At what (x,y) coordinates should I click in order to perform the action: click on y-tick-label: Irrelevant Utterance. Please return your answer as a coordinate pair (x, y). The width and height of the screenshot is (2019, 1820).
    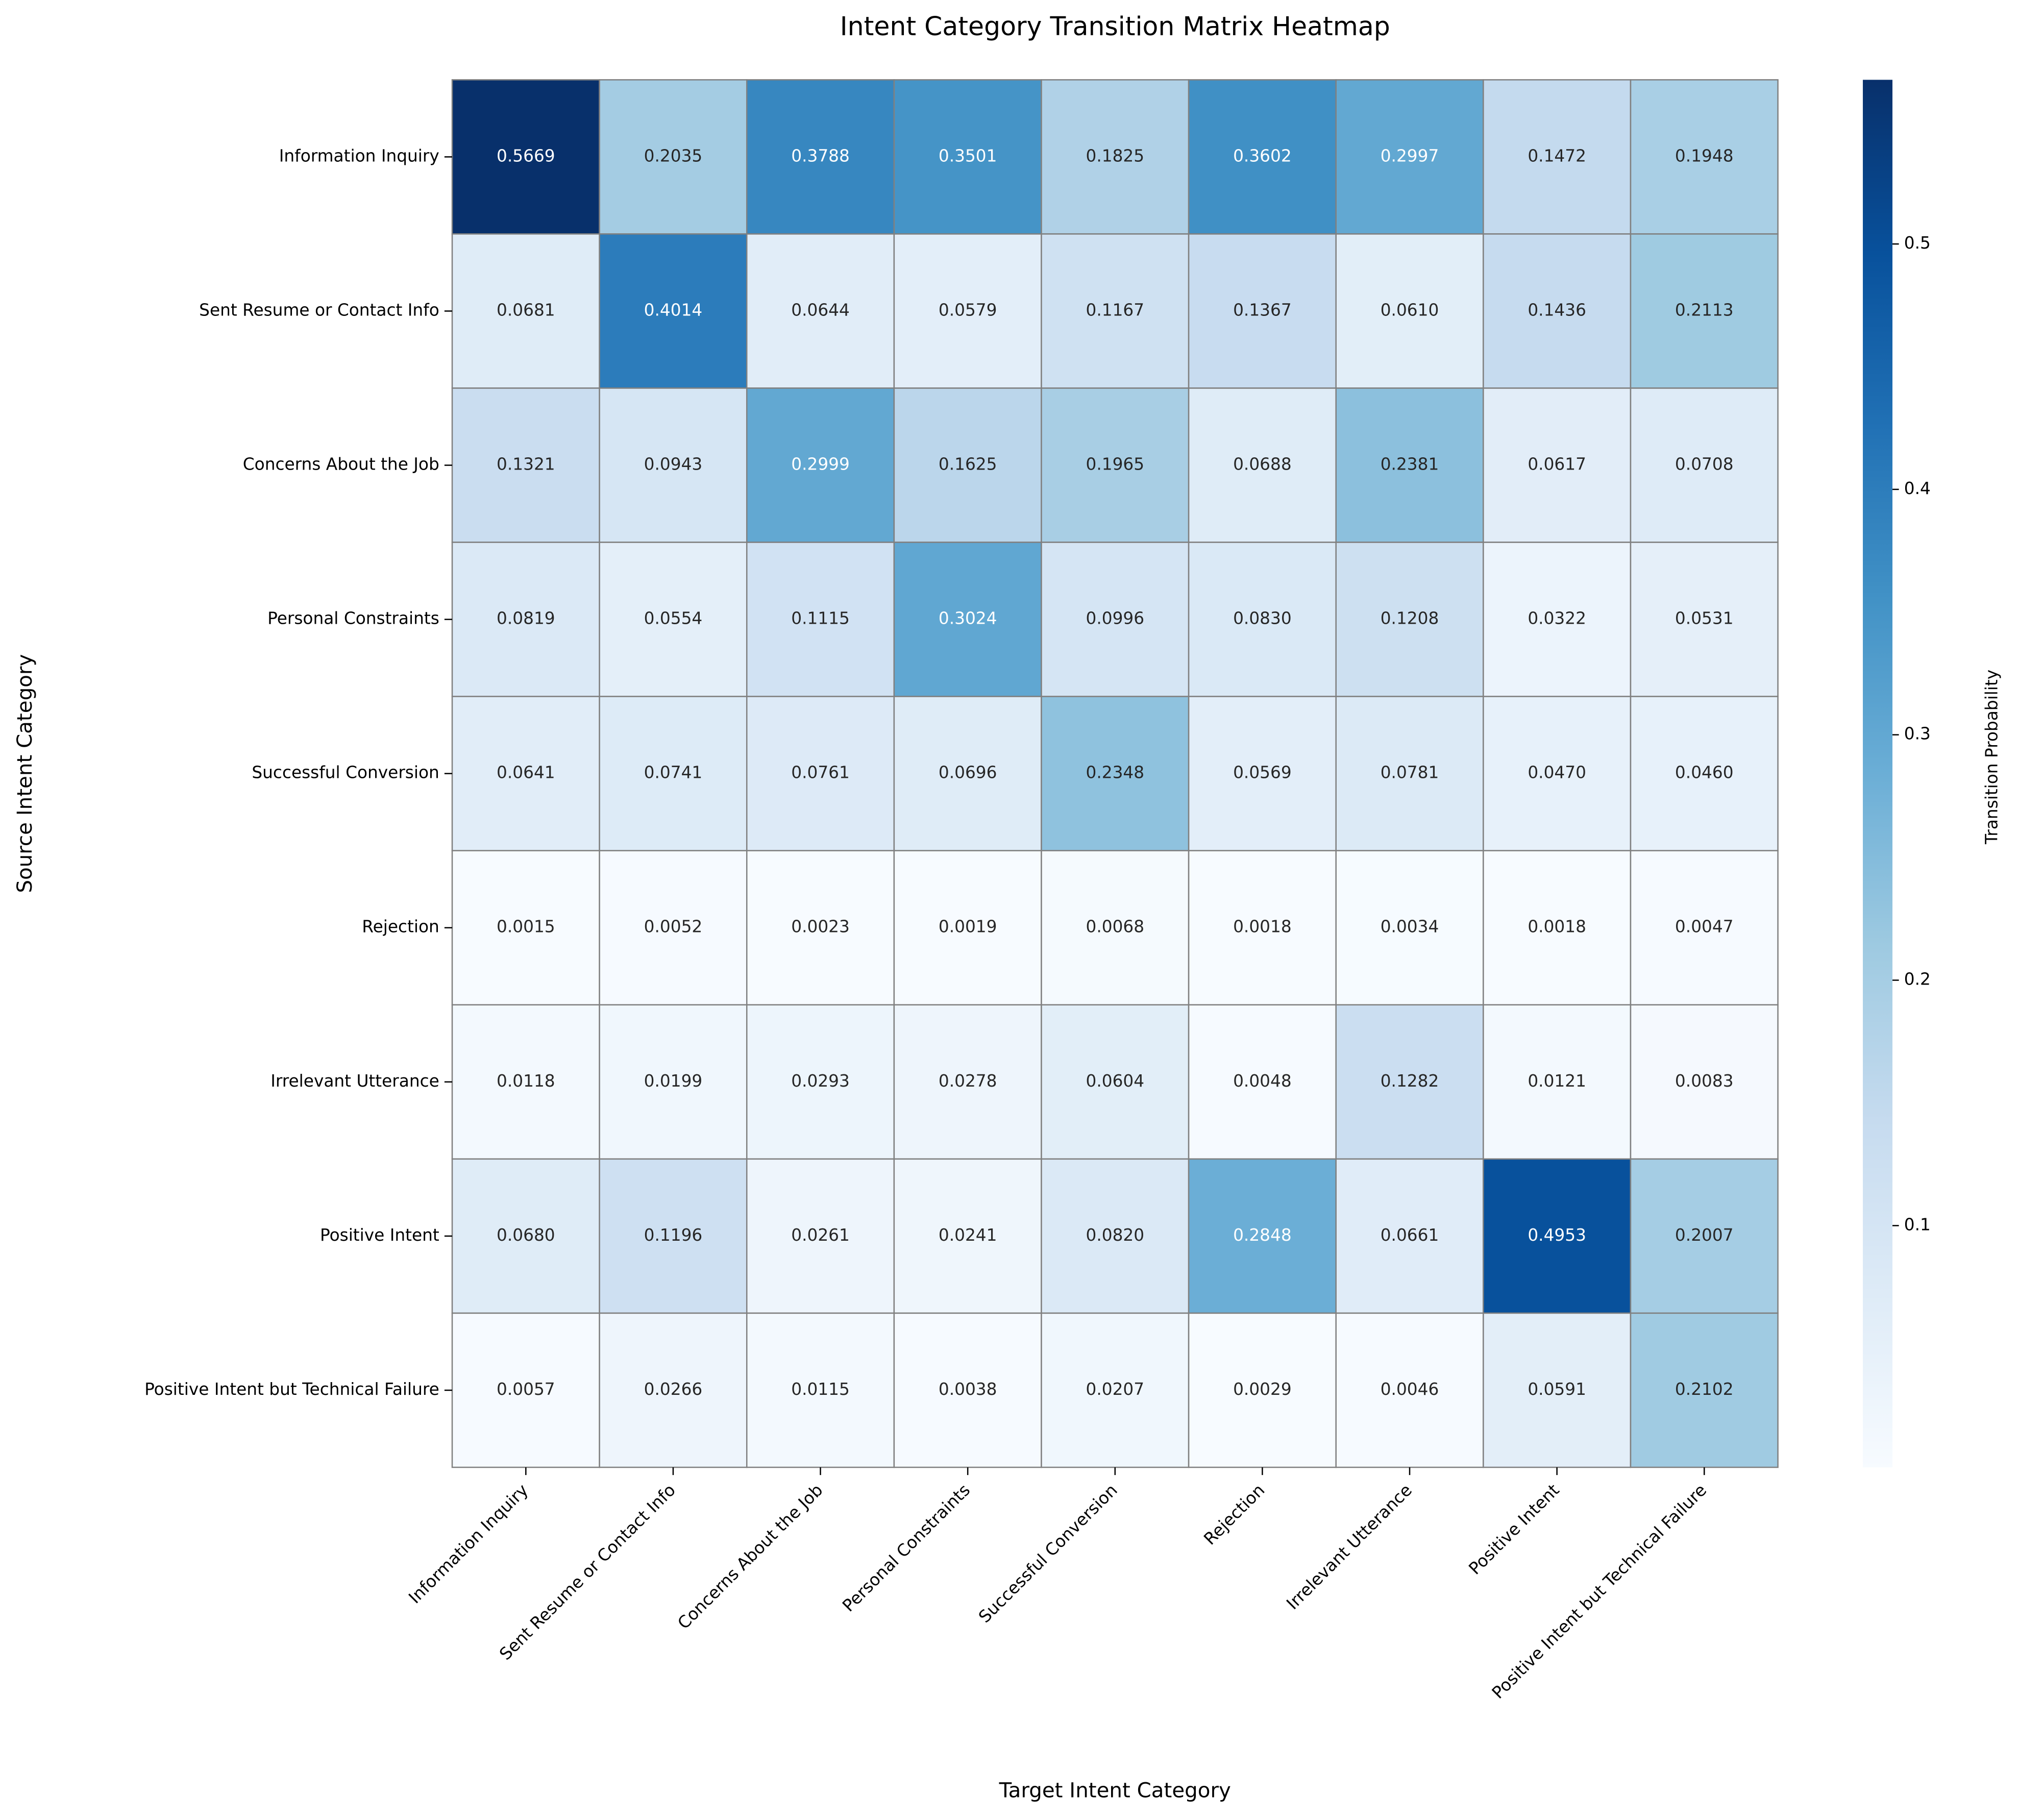
    Looking at the image, I should click on (354, 1081).